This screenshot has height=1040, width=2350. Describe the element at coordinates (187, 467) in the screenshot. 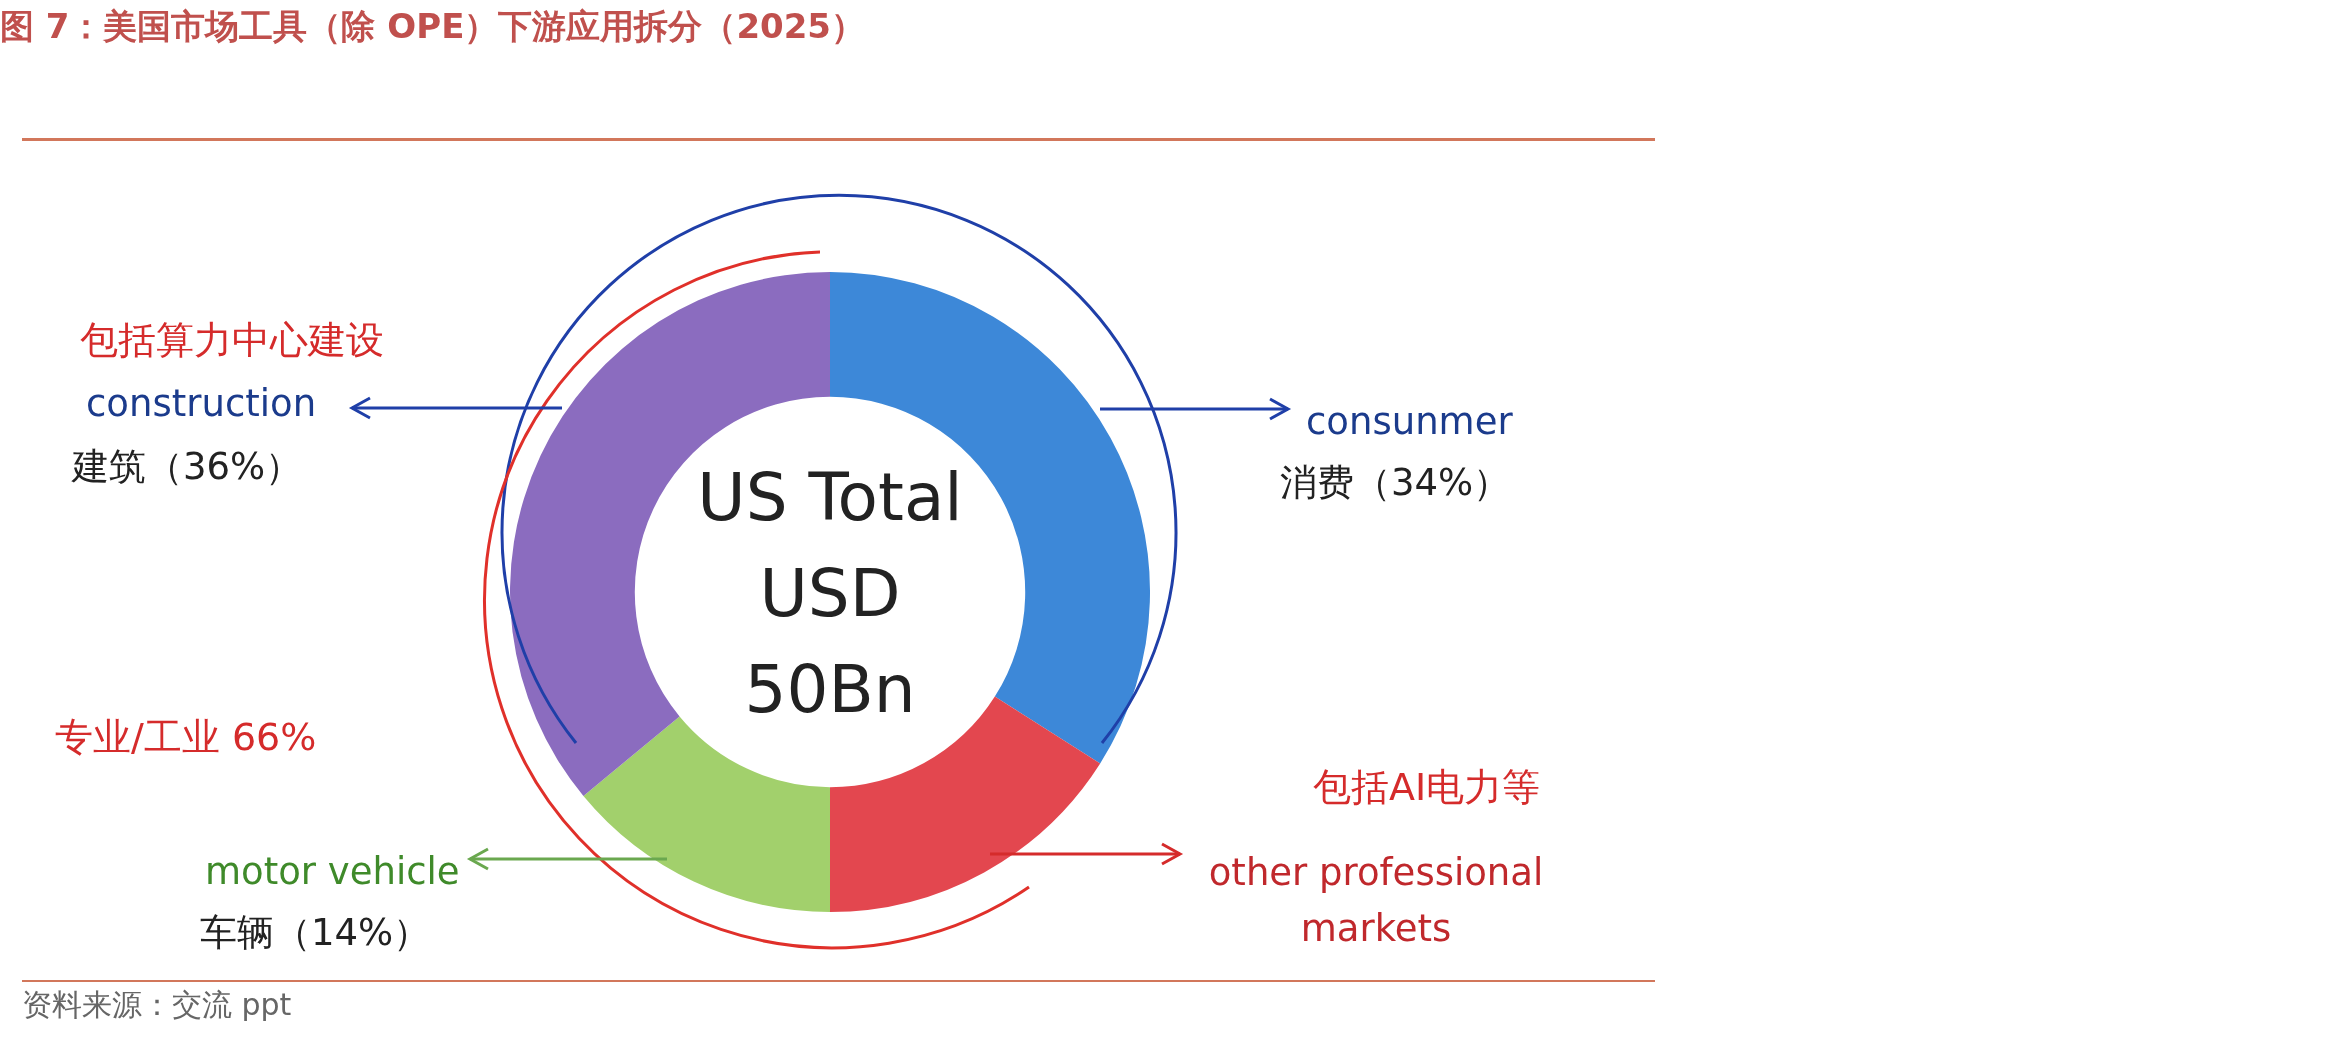

I see `data-label: 建筑（36%）` at that location.